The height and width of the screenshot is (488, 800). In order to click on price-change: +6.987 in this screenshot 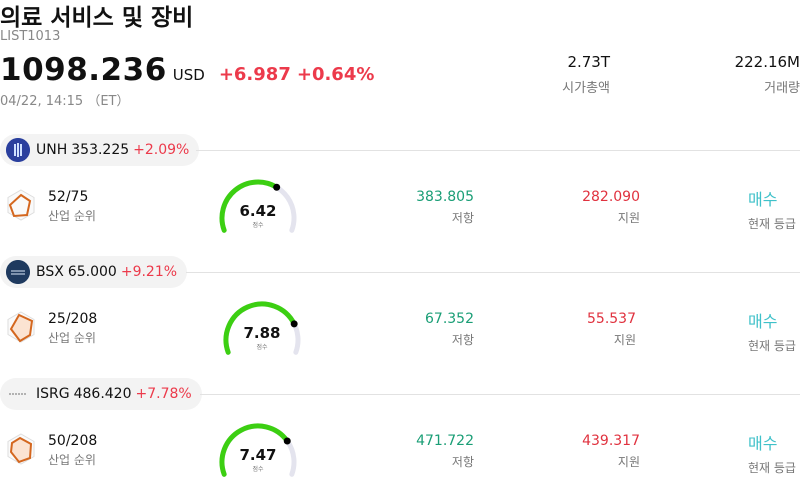, I will do `click(254, 74)`.